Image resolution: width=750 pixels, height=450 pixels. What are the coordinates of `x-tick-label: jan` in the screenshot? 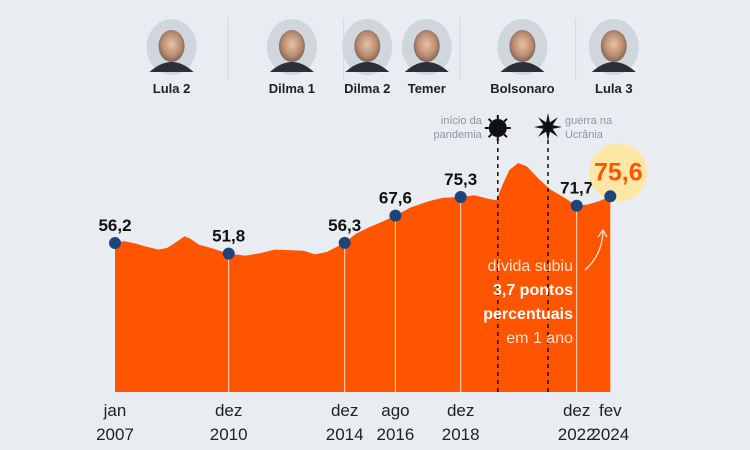 It's located at (115, 410).